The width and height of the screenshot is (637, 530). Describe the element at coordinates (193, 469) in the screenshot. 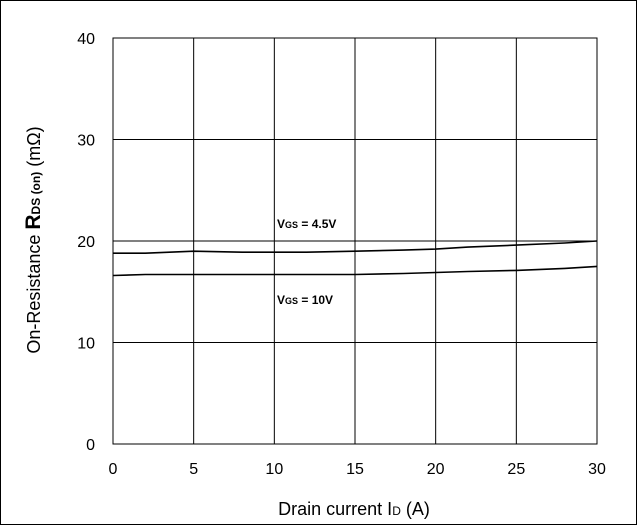

I see `x-tick-label-1: 5` at that location.